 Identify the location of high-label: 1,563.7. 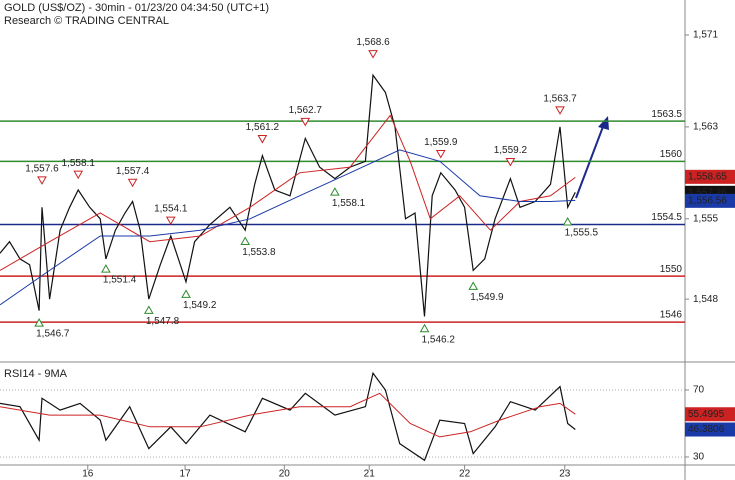
(560, 98).